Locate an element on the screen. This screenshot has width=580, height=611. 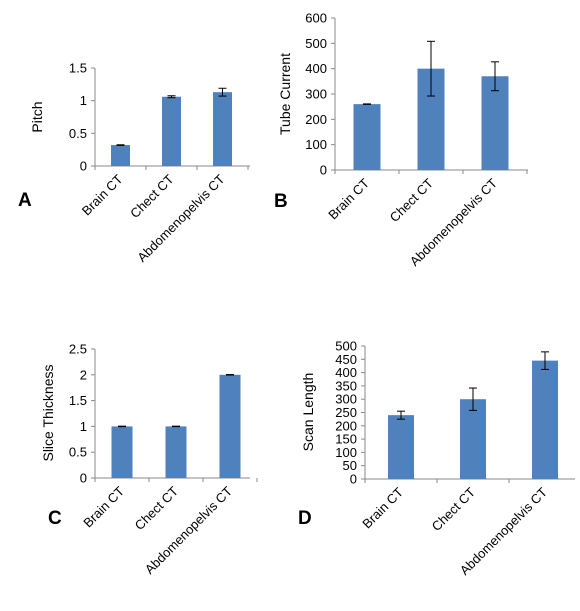
y-axis-title: Tube Current is located at coordinates (285, 94).